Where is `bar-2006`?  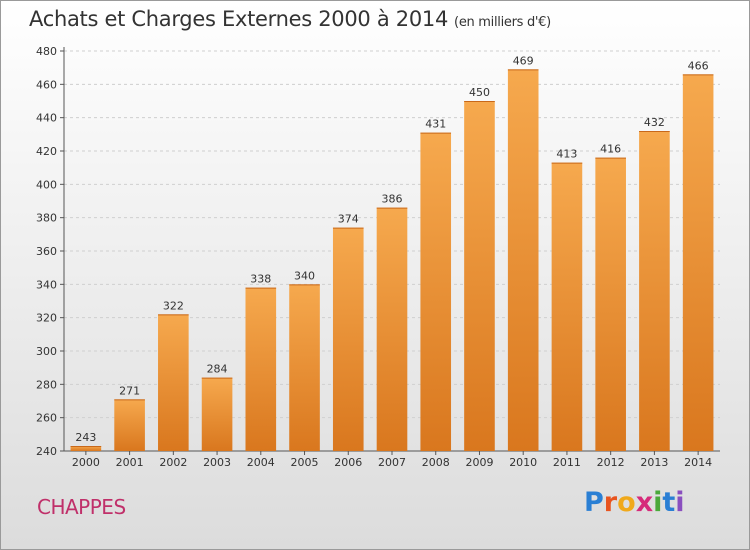
bar-2006 is located at coordinates (348, 339).